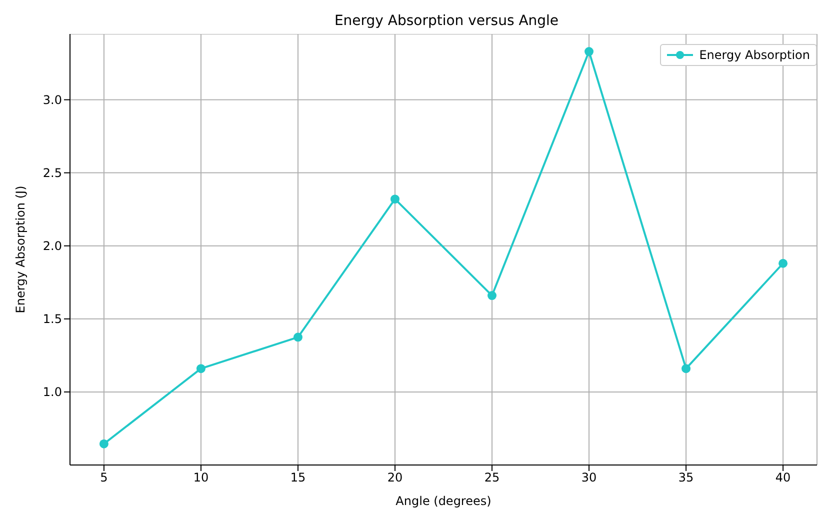 This screenshot has height=525, width=833. Describe the element at coordinates (20, 250) in the screenshot. I see `y-axis-title: Energy Absorption (J)` at that location.